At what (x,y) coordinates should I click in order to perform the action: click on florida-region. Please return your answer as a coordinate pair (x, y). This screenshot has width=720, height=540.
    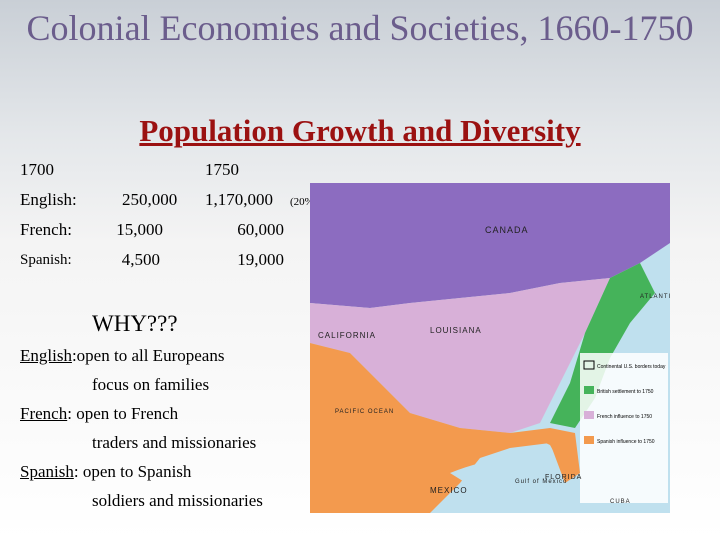
    Looking at the image, I should click on (553, 453).